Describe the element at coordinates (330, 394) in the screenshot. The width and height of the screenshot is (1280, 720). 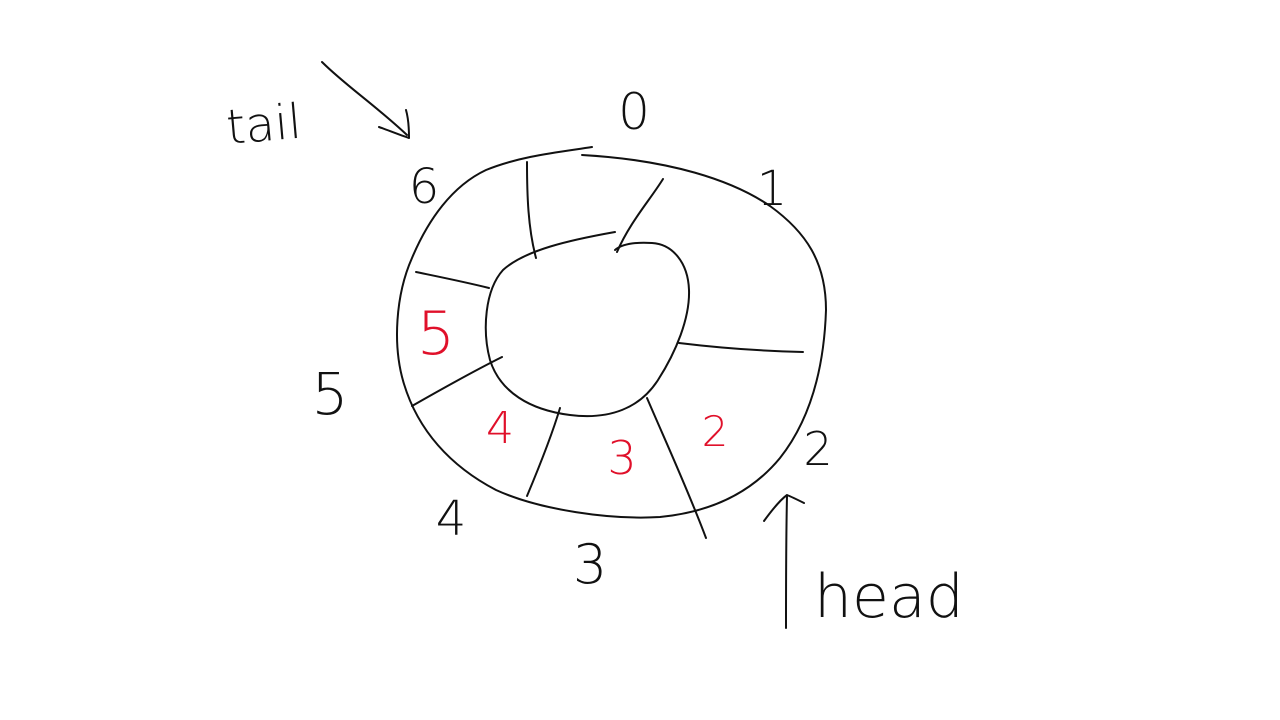
I see `slot-index-5: 5` at that location.